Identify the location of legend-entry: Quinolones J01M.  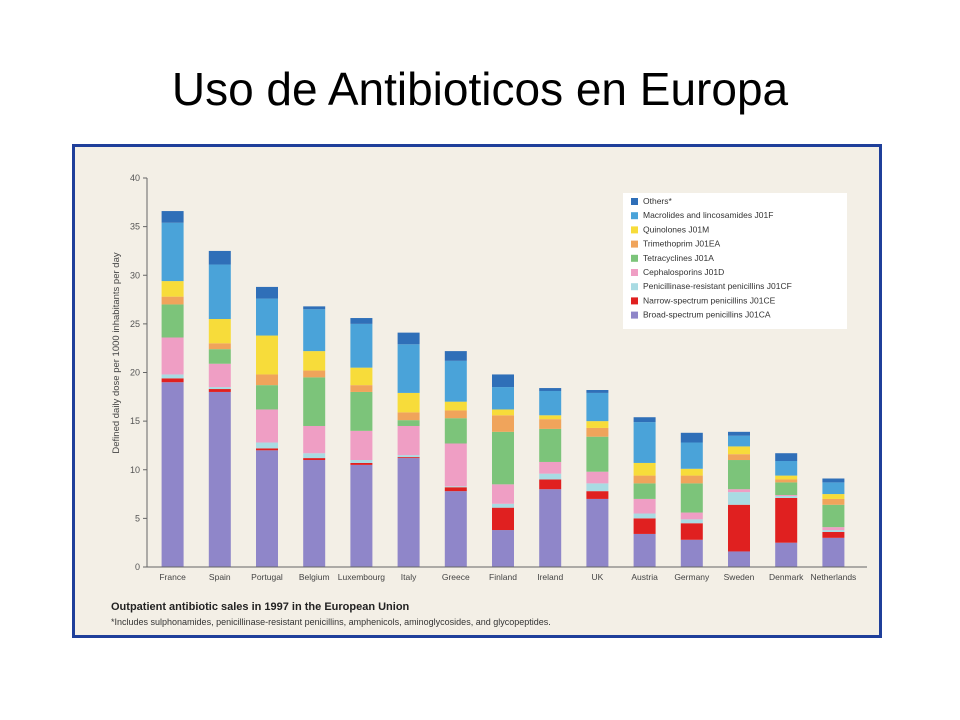
(670, 229).